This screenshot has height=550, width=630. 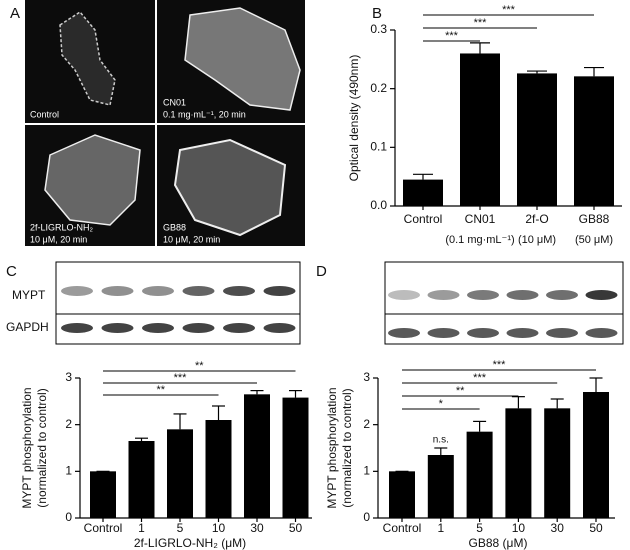 What do you see at coordinates (321, 271) in the screenshot?
I see `panel-label: D` at bounding box center [321, 271].